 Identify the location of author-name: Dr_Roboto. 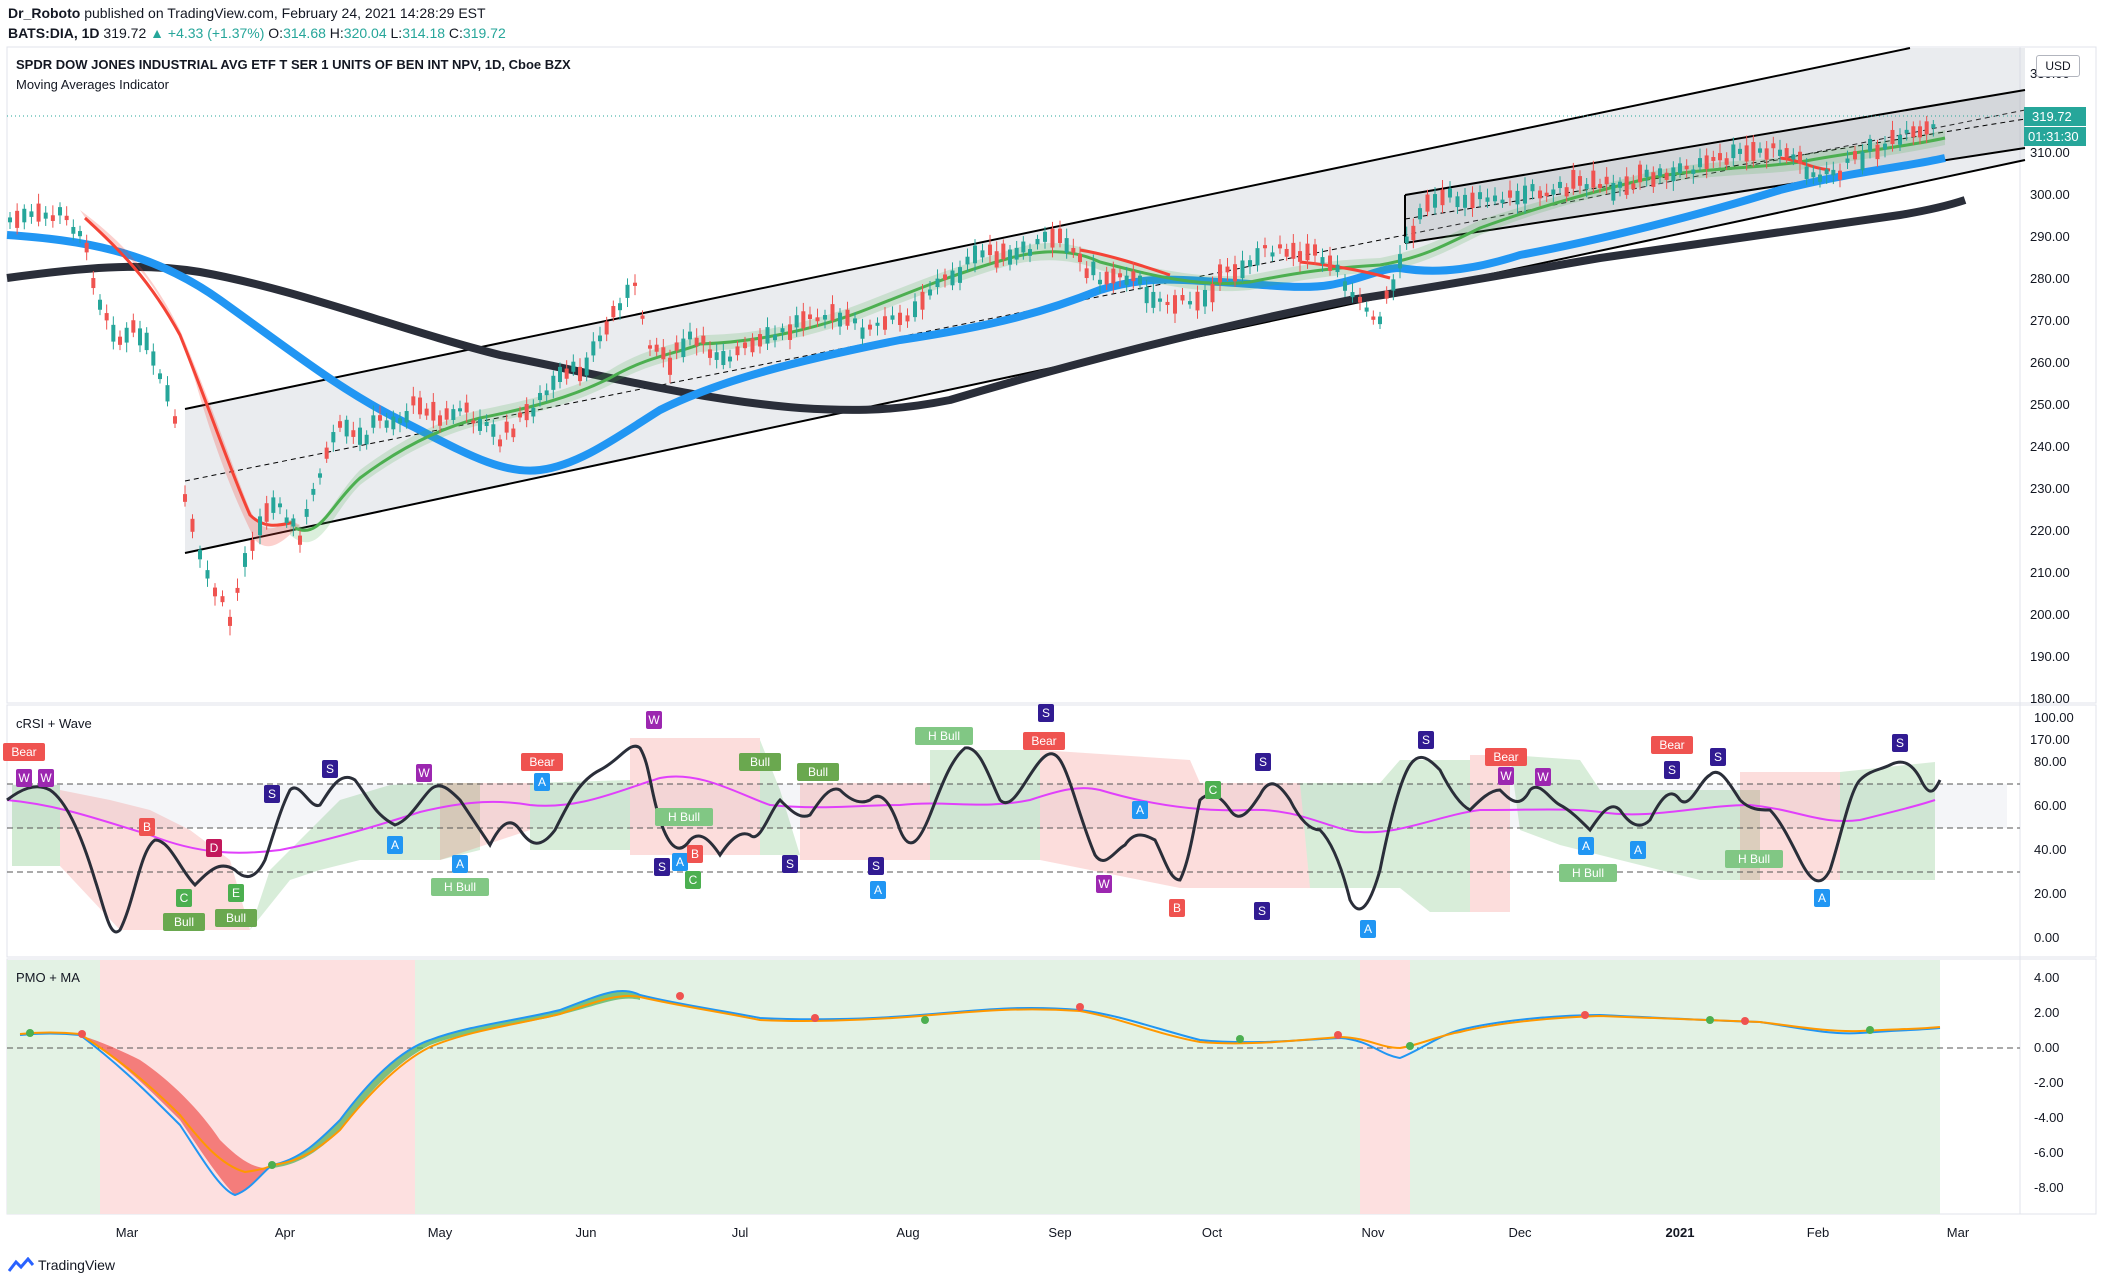
(44, 13).